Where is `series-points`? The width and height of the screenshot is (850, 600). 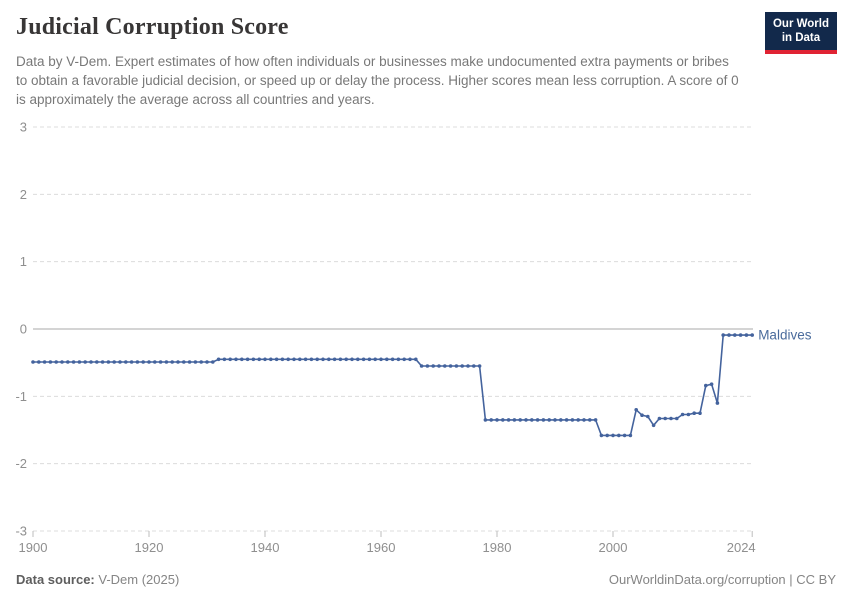 series-points is located at coordinates (392, 385).